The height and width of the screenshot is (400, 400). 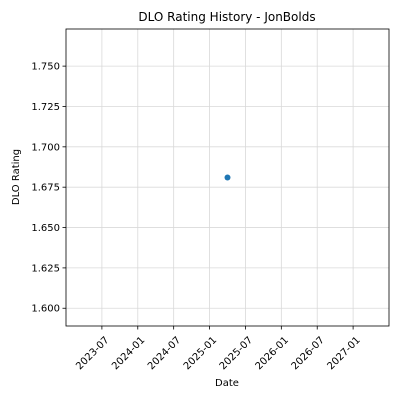 What do you see at coordinates (227, 383) in the screenshot?
I see `x-axis-label: Date` at bounding box center [227, 383].